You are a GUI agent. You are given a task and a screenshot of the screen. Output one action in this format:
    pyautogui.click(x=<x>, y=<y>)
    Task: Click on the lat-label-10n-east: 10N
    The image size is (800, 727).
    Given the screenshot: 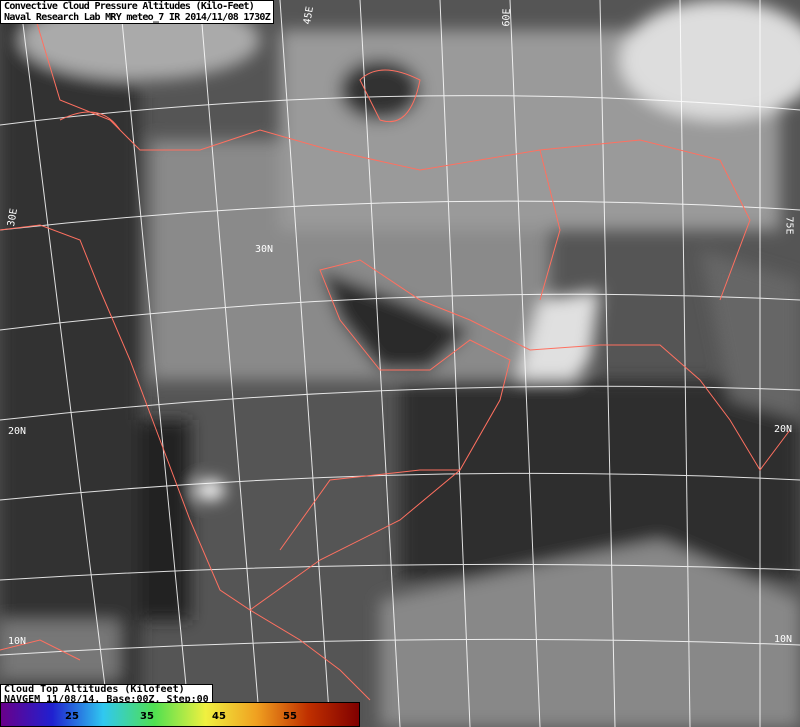 What is the action you would take?
    pyautogui.click(x=783, y=639)
    